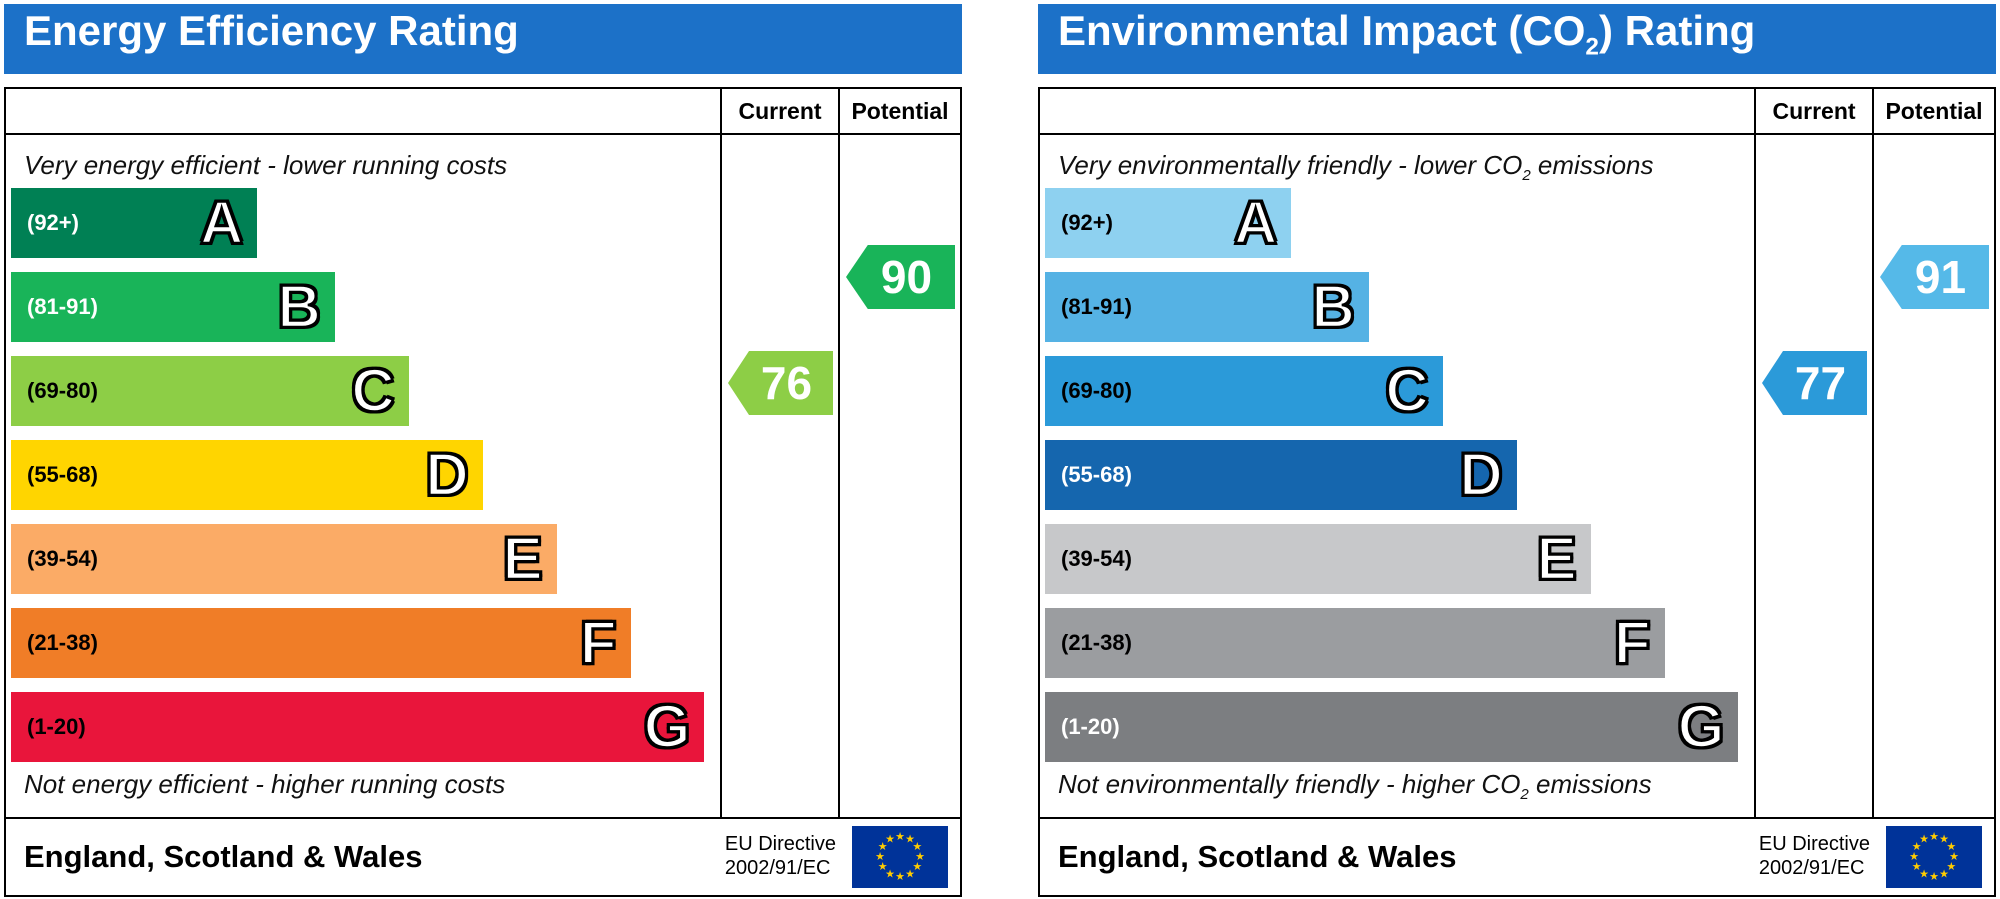 The height and width of the screenshot is (899, 2000). Describe the element at coordinates (598, 643) in the screenshot. I see `band-letter: F` at that location.